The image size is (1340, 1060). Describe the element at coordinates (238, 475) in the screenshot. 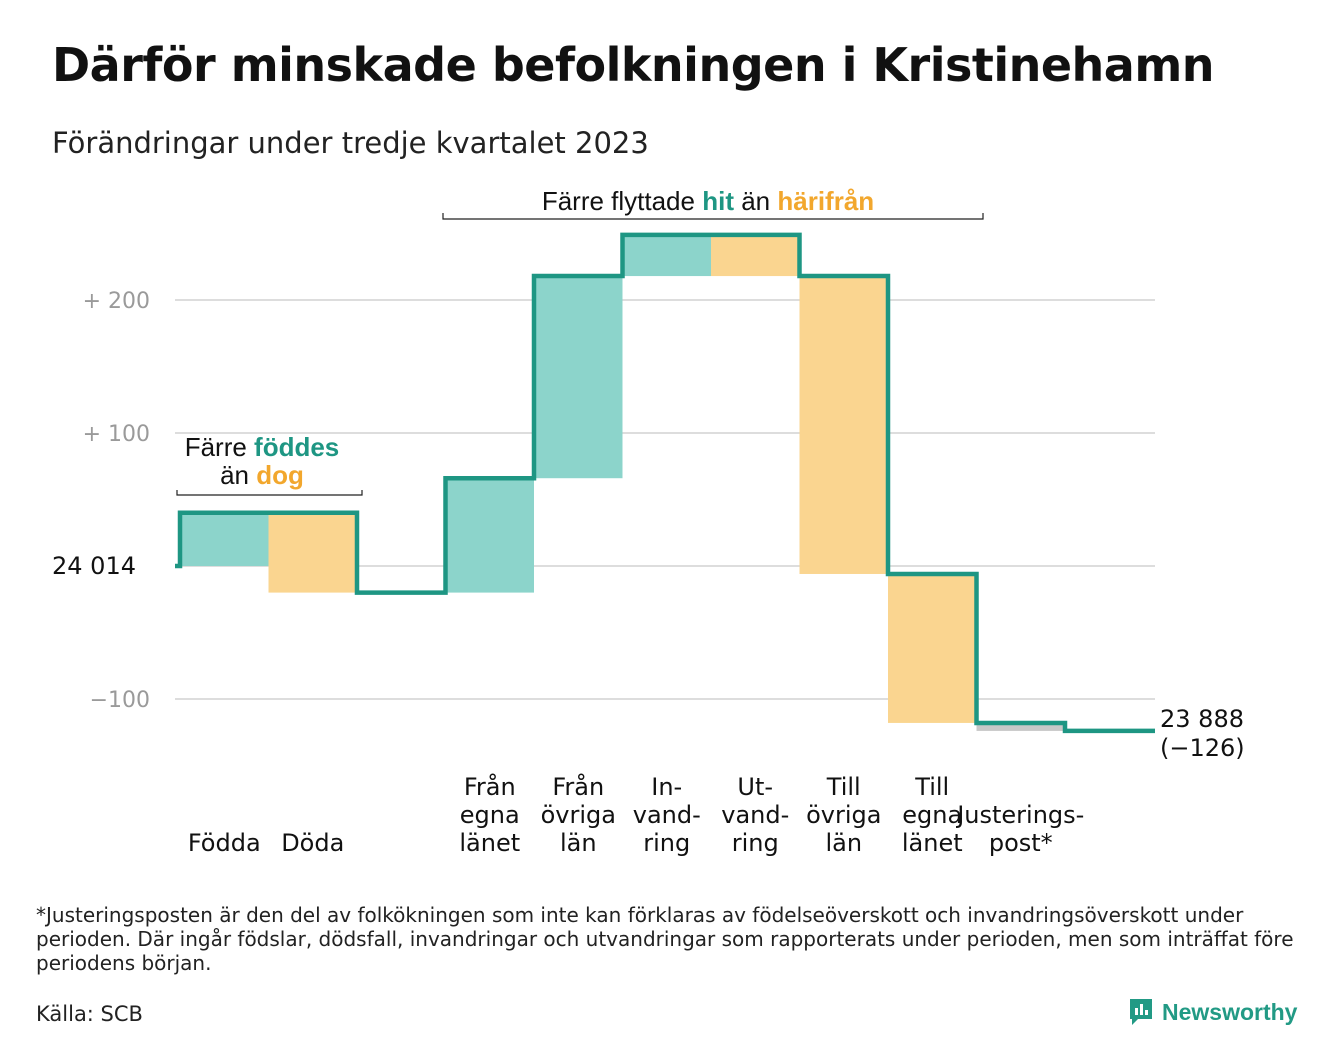

I see `births-annotation-plain2: än` at that location.